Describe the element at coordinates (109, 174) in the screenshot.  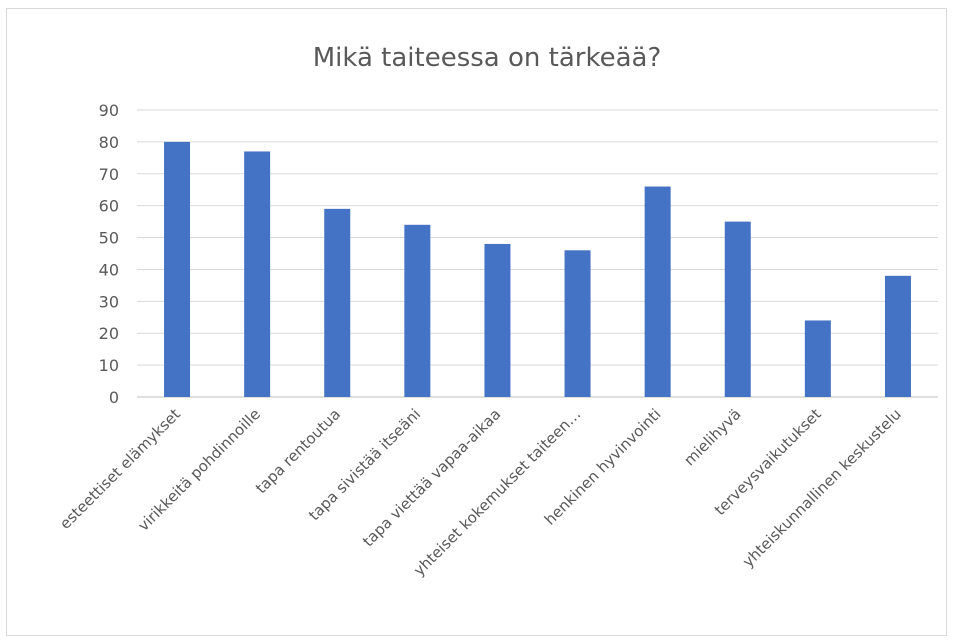
I see `y-tick-label: 70` at that location.